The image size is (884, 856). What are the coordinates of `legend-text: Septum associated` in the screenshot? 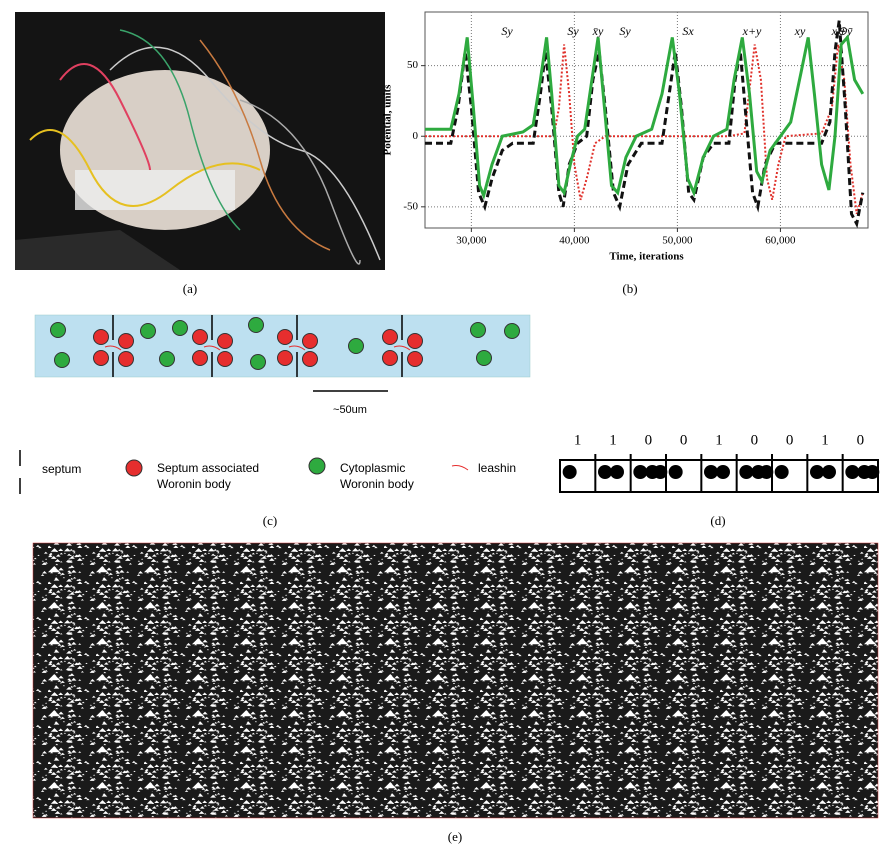 It's located at (208, 468).